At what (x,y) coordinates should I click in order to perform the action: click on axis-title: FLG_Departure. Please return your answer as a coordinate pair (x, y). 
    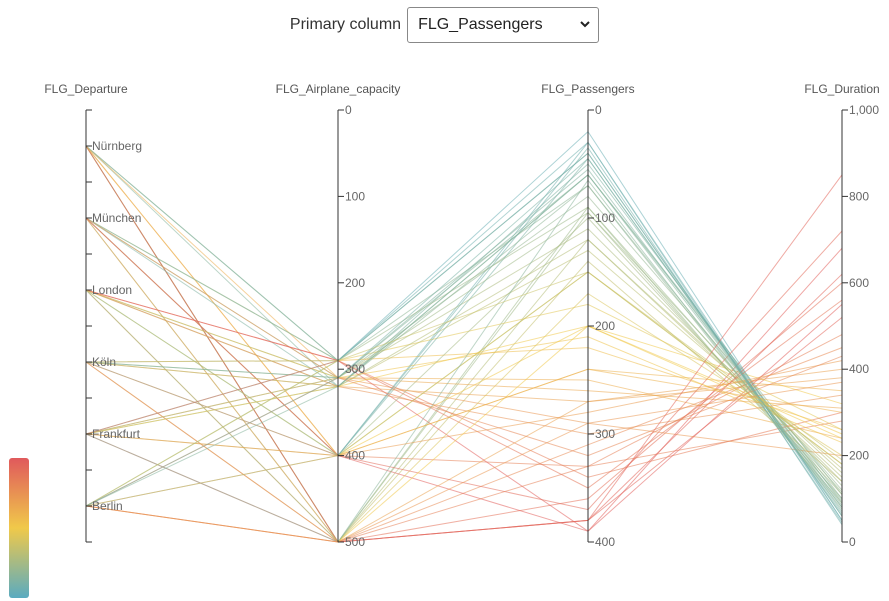
    Looking at the image, I should click on (86, 89).